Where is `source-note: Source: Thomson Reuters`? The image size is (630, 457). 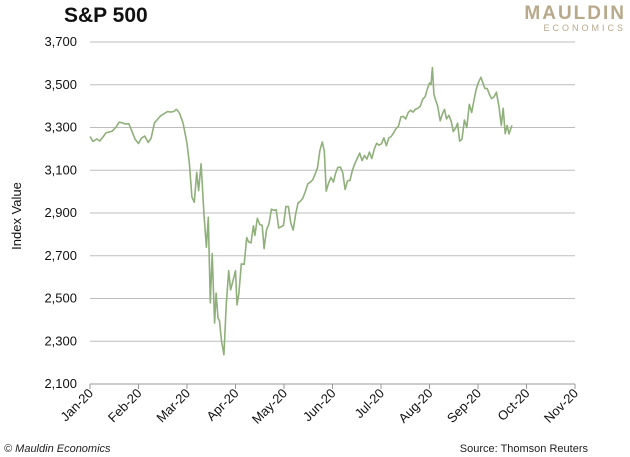
source-note: Source: Thomson Reuters is located at coordinates (523, 449).